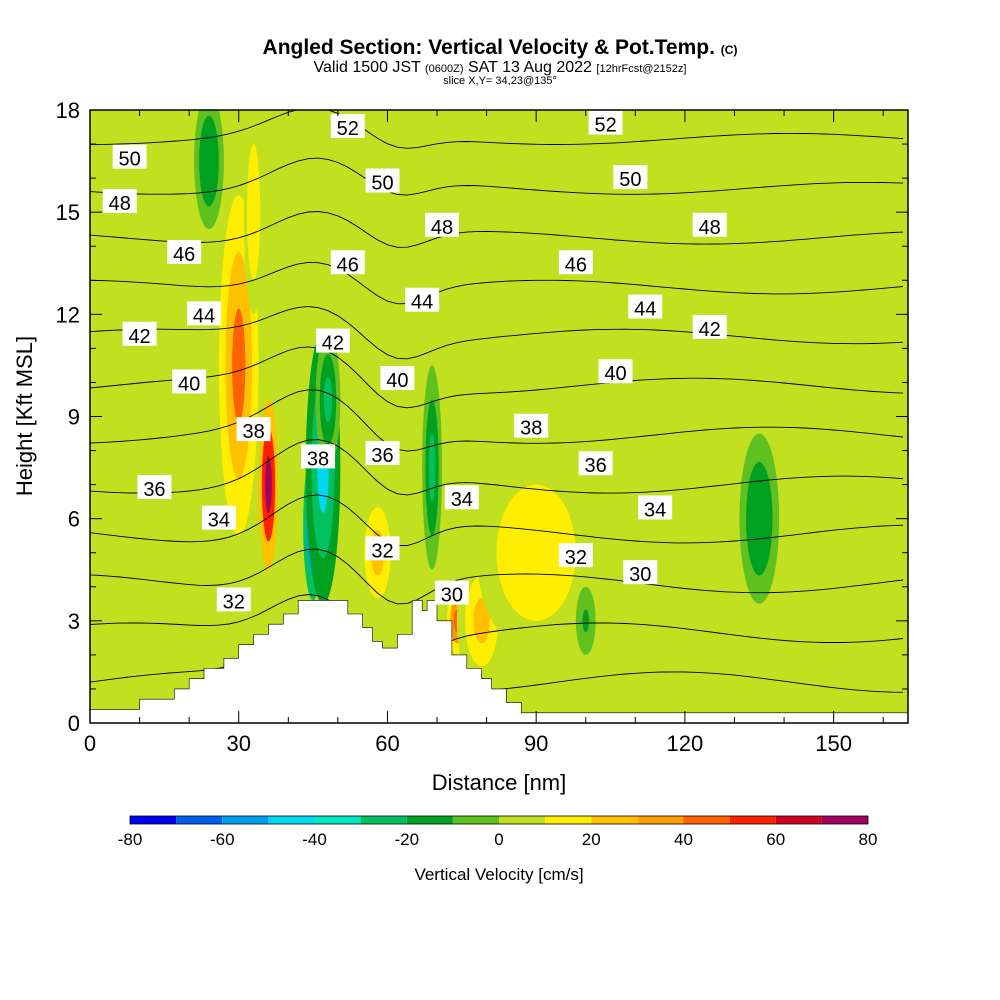 This screenshot has width=1000, height=1000. Describe the element at coordinates (130, 160) in the screenshot. I see `contour-label-text: 50` at that location.